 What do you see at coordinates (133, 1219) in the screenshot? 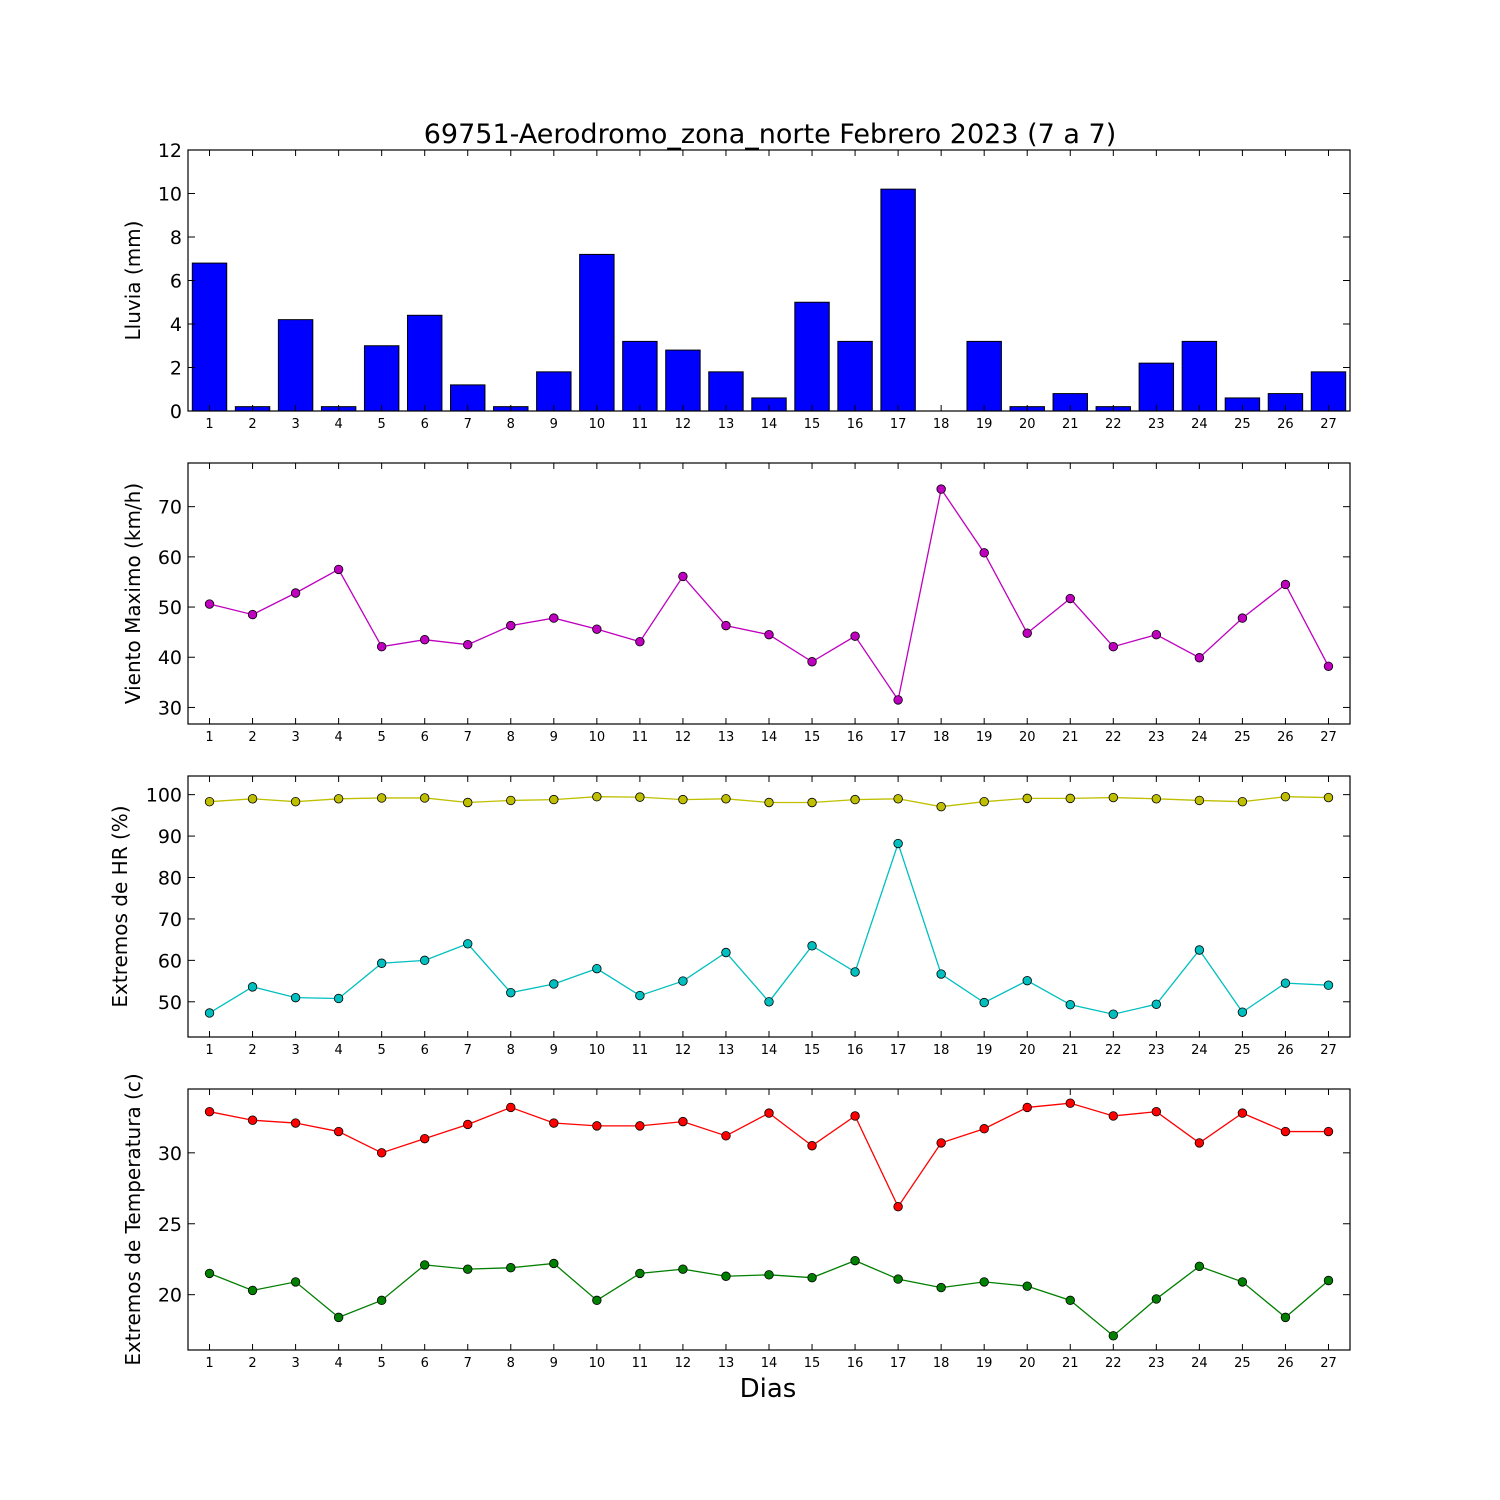
I see `y-axis-label-temperature: Extremos de Temperatura (c)` at bounding box center [133, 1219].